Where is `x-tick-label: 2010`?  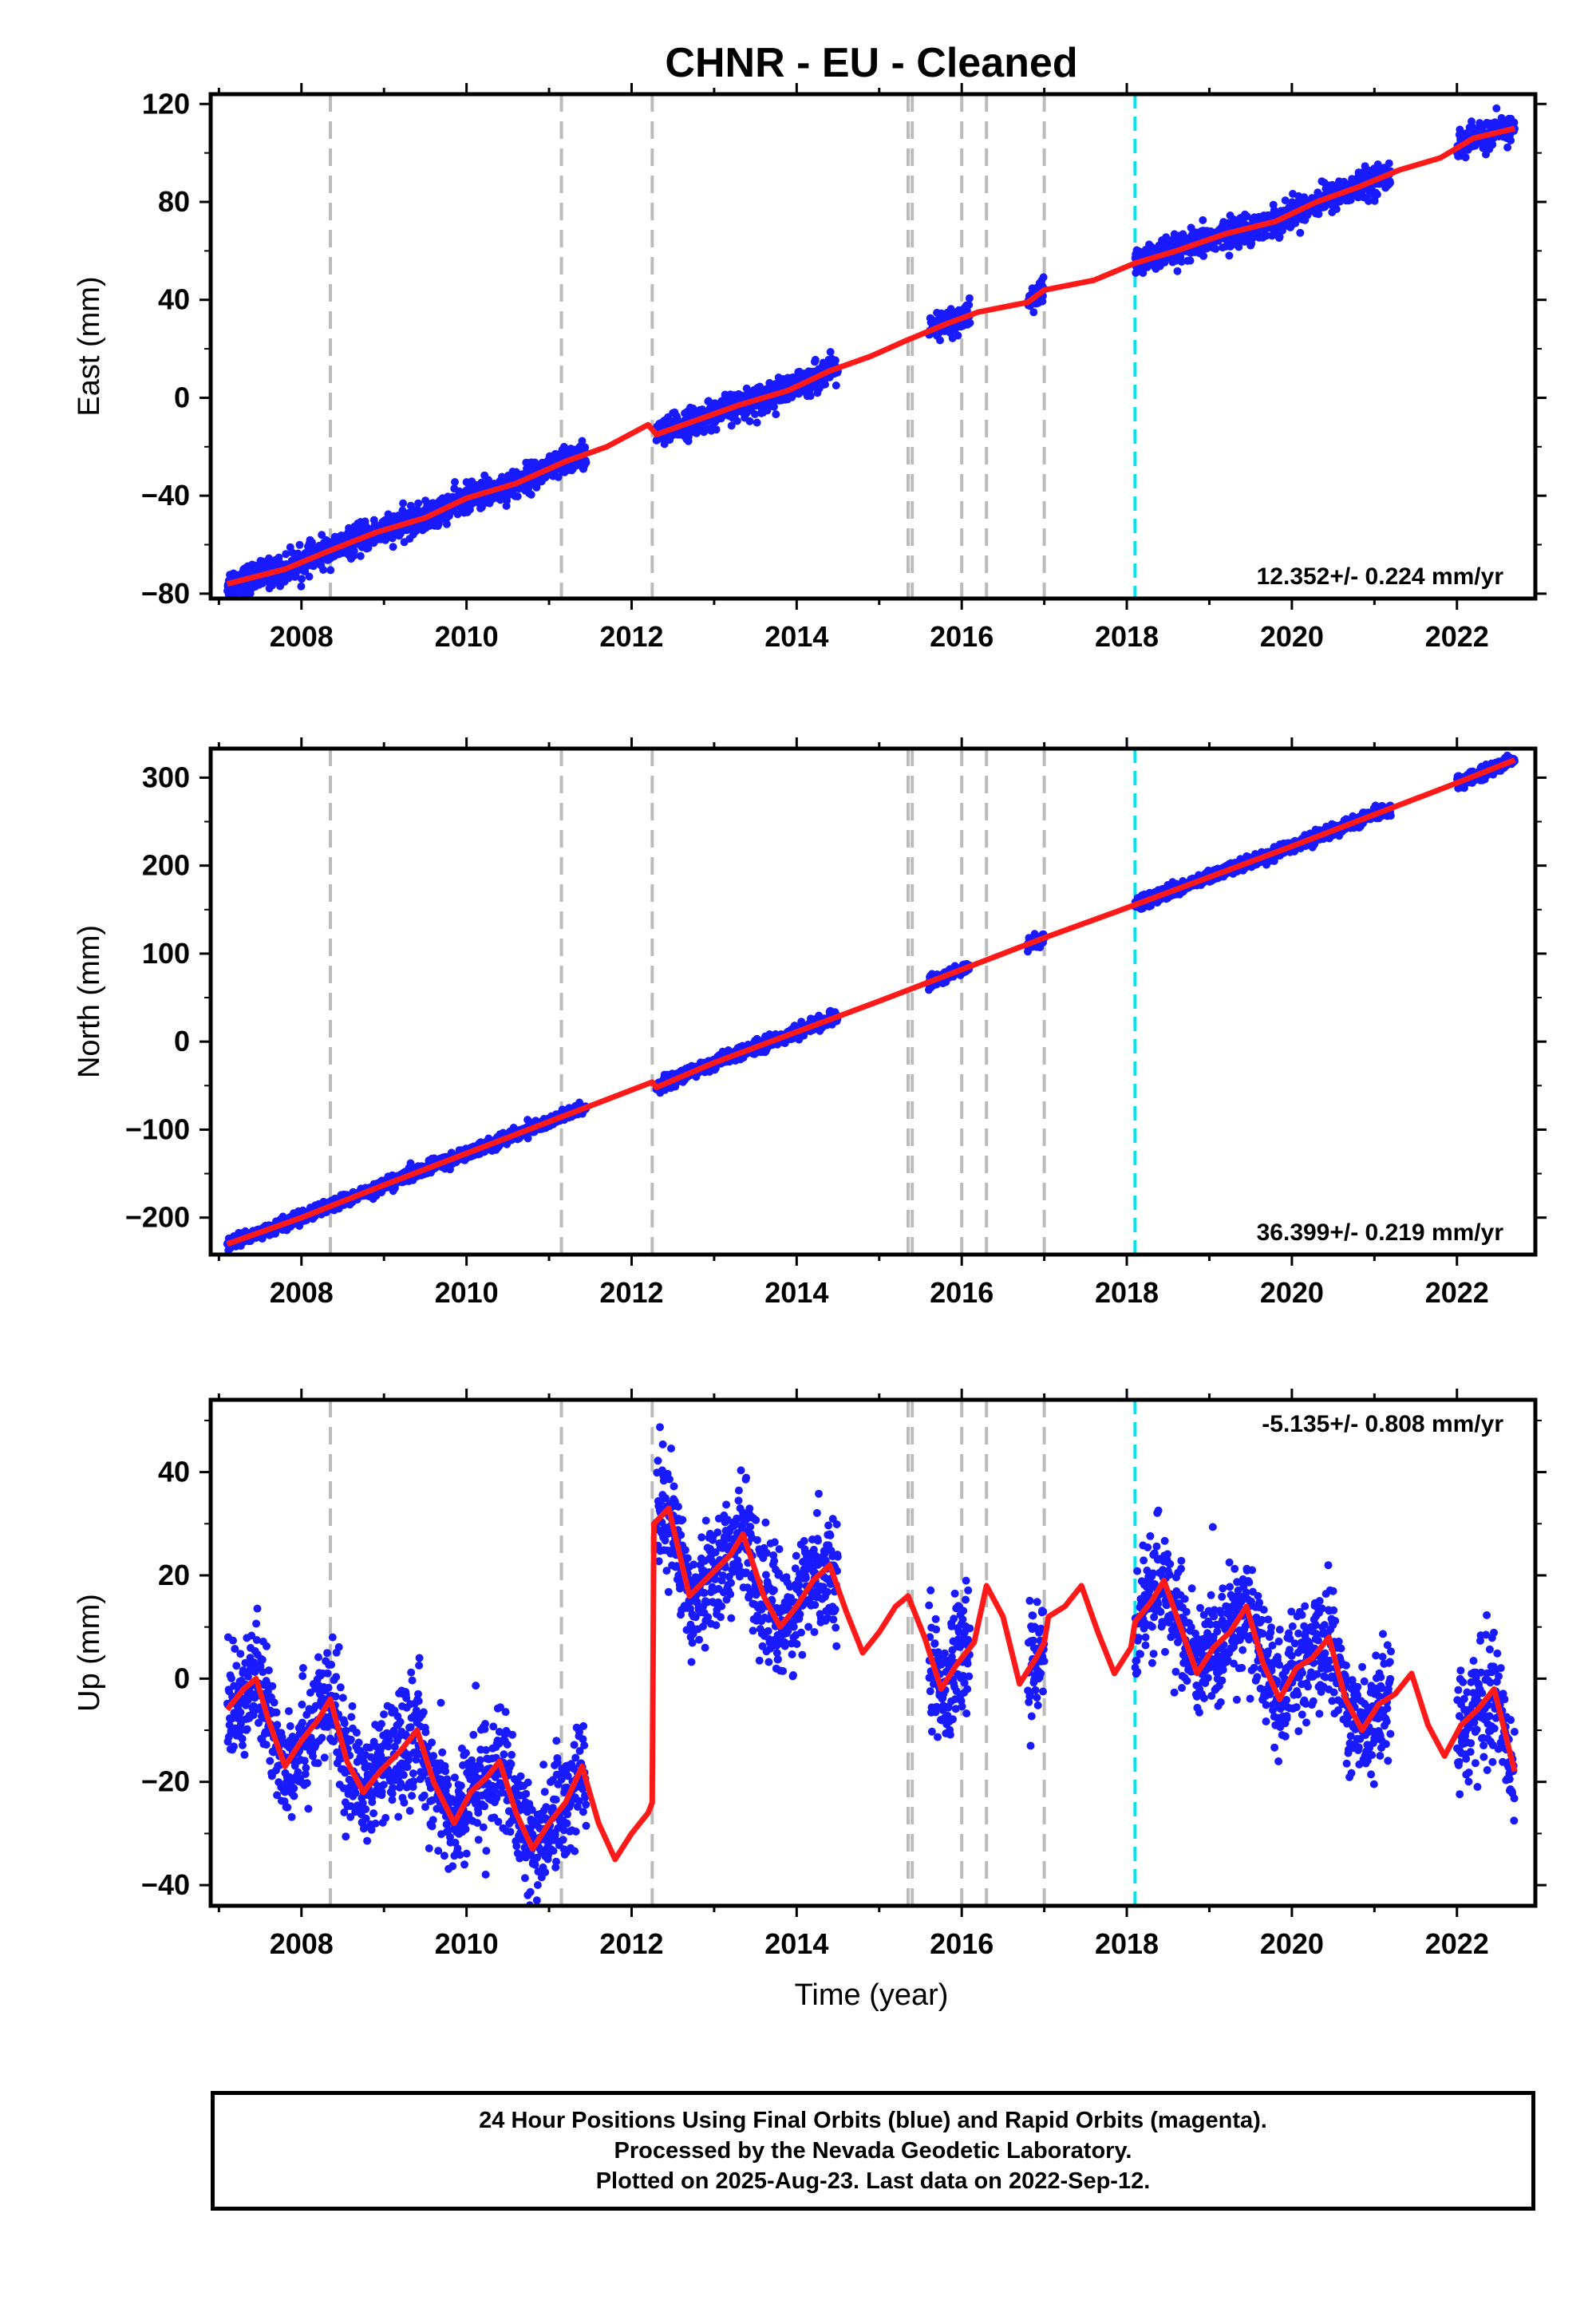
x-tick-label: 2010 is located at coordinates (467, 636).